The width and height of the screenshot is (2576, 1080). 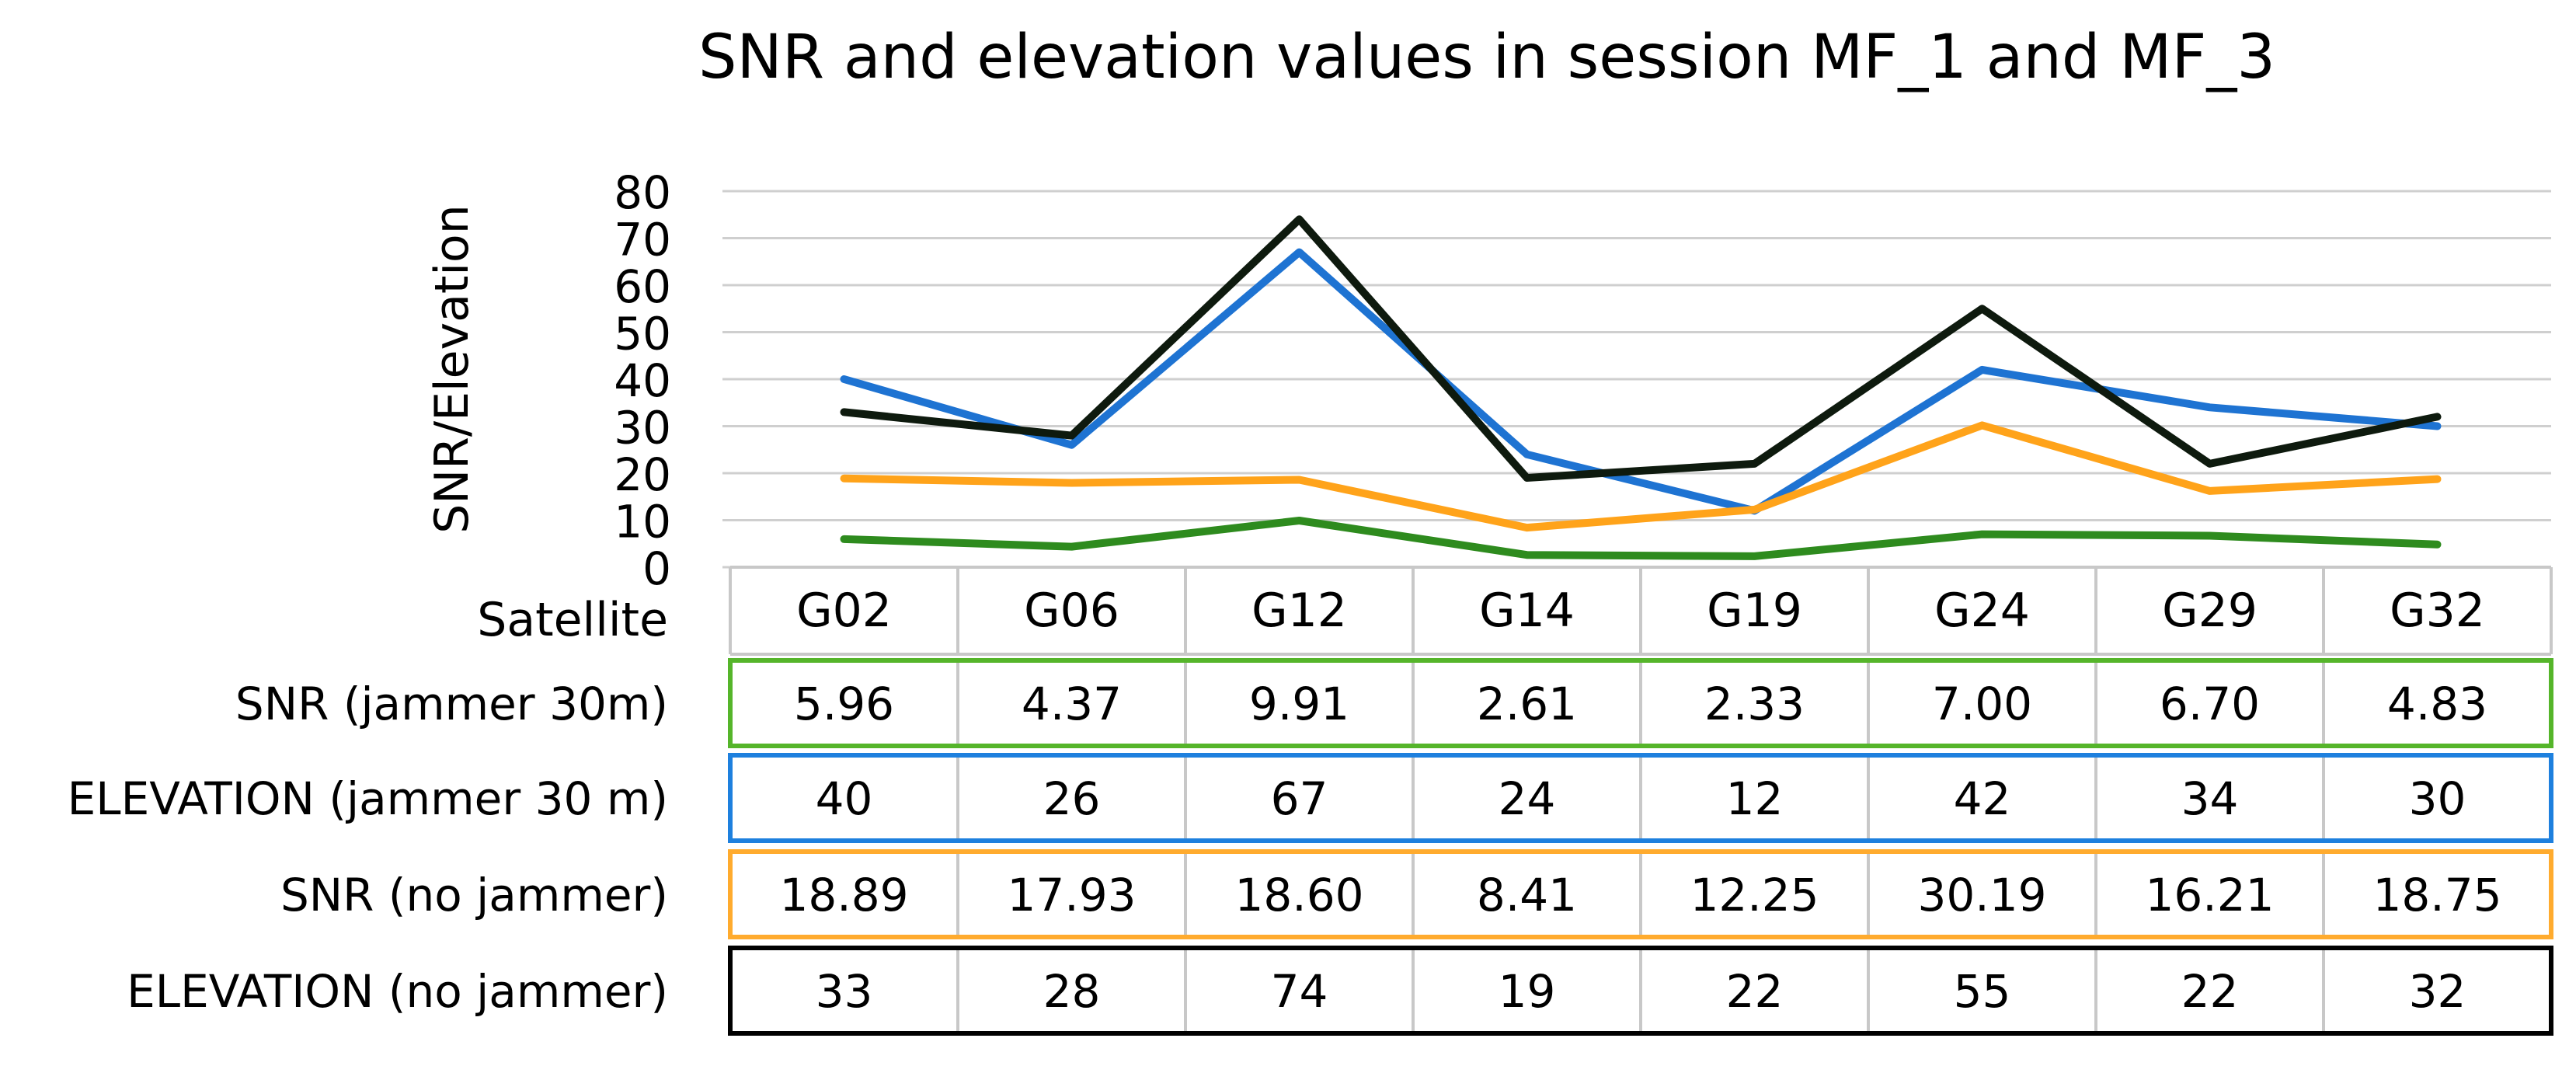 I want to click on category-label: G14, so click(x=1527, y=611).